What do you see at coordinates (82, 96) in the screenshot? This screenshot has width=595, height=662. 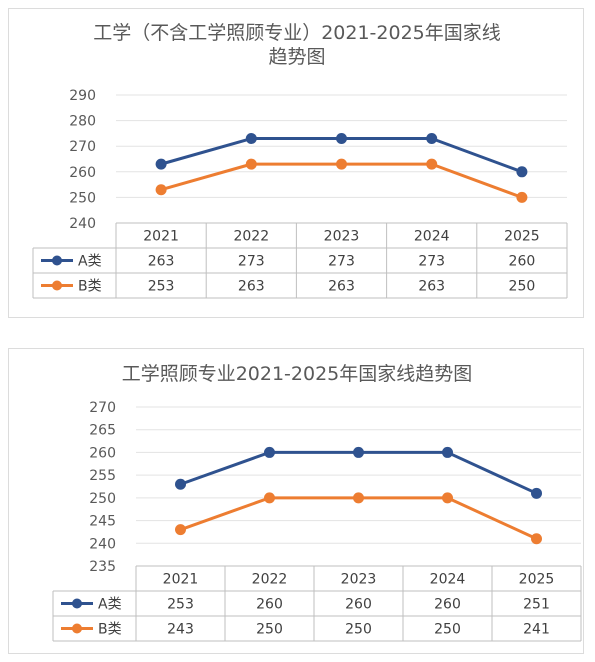 I see `y-tick-label: 290` at bounding box center [82, 96].